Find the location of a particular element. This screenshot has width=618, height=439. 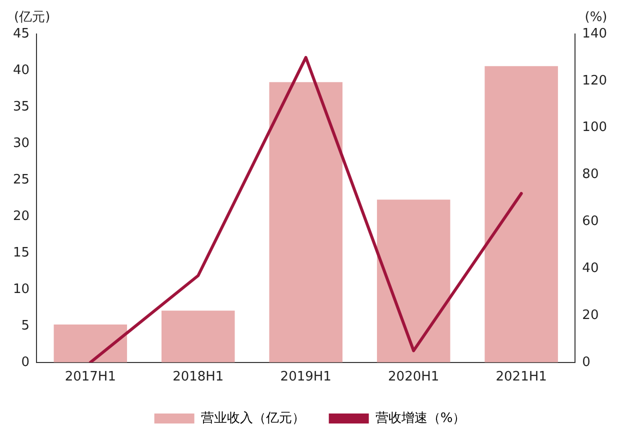

x-tick-label: 2018H1 is located at coordinates (198, 377).